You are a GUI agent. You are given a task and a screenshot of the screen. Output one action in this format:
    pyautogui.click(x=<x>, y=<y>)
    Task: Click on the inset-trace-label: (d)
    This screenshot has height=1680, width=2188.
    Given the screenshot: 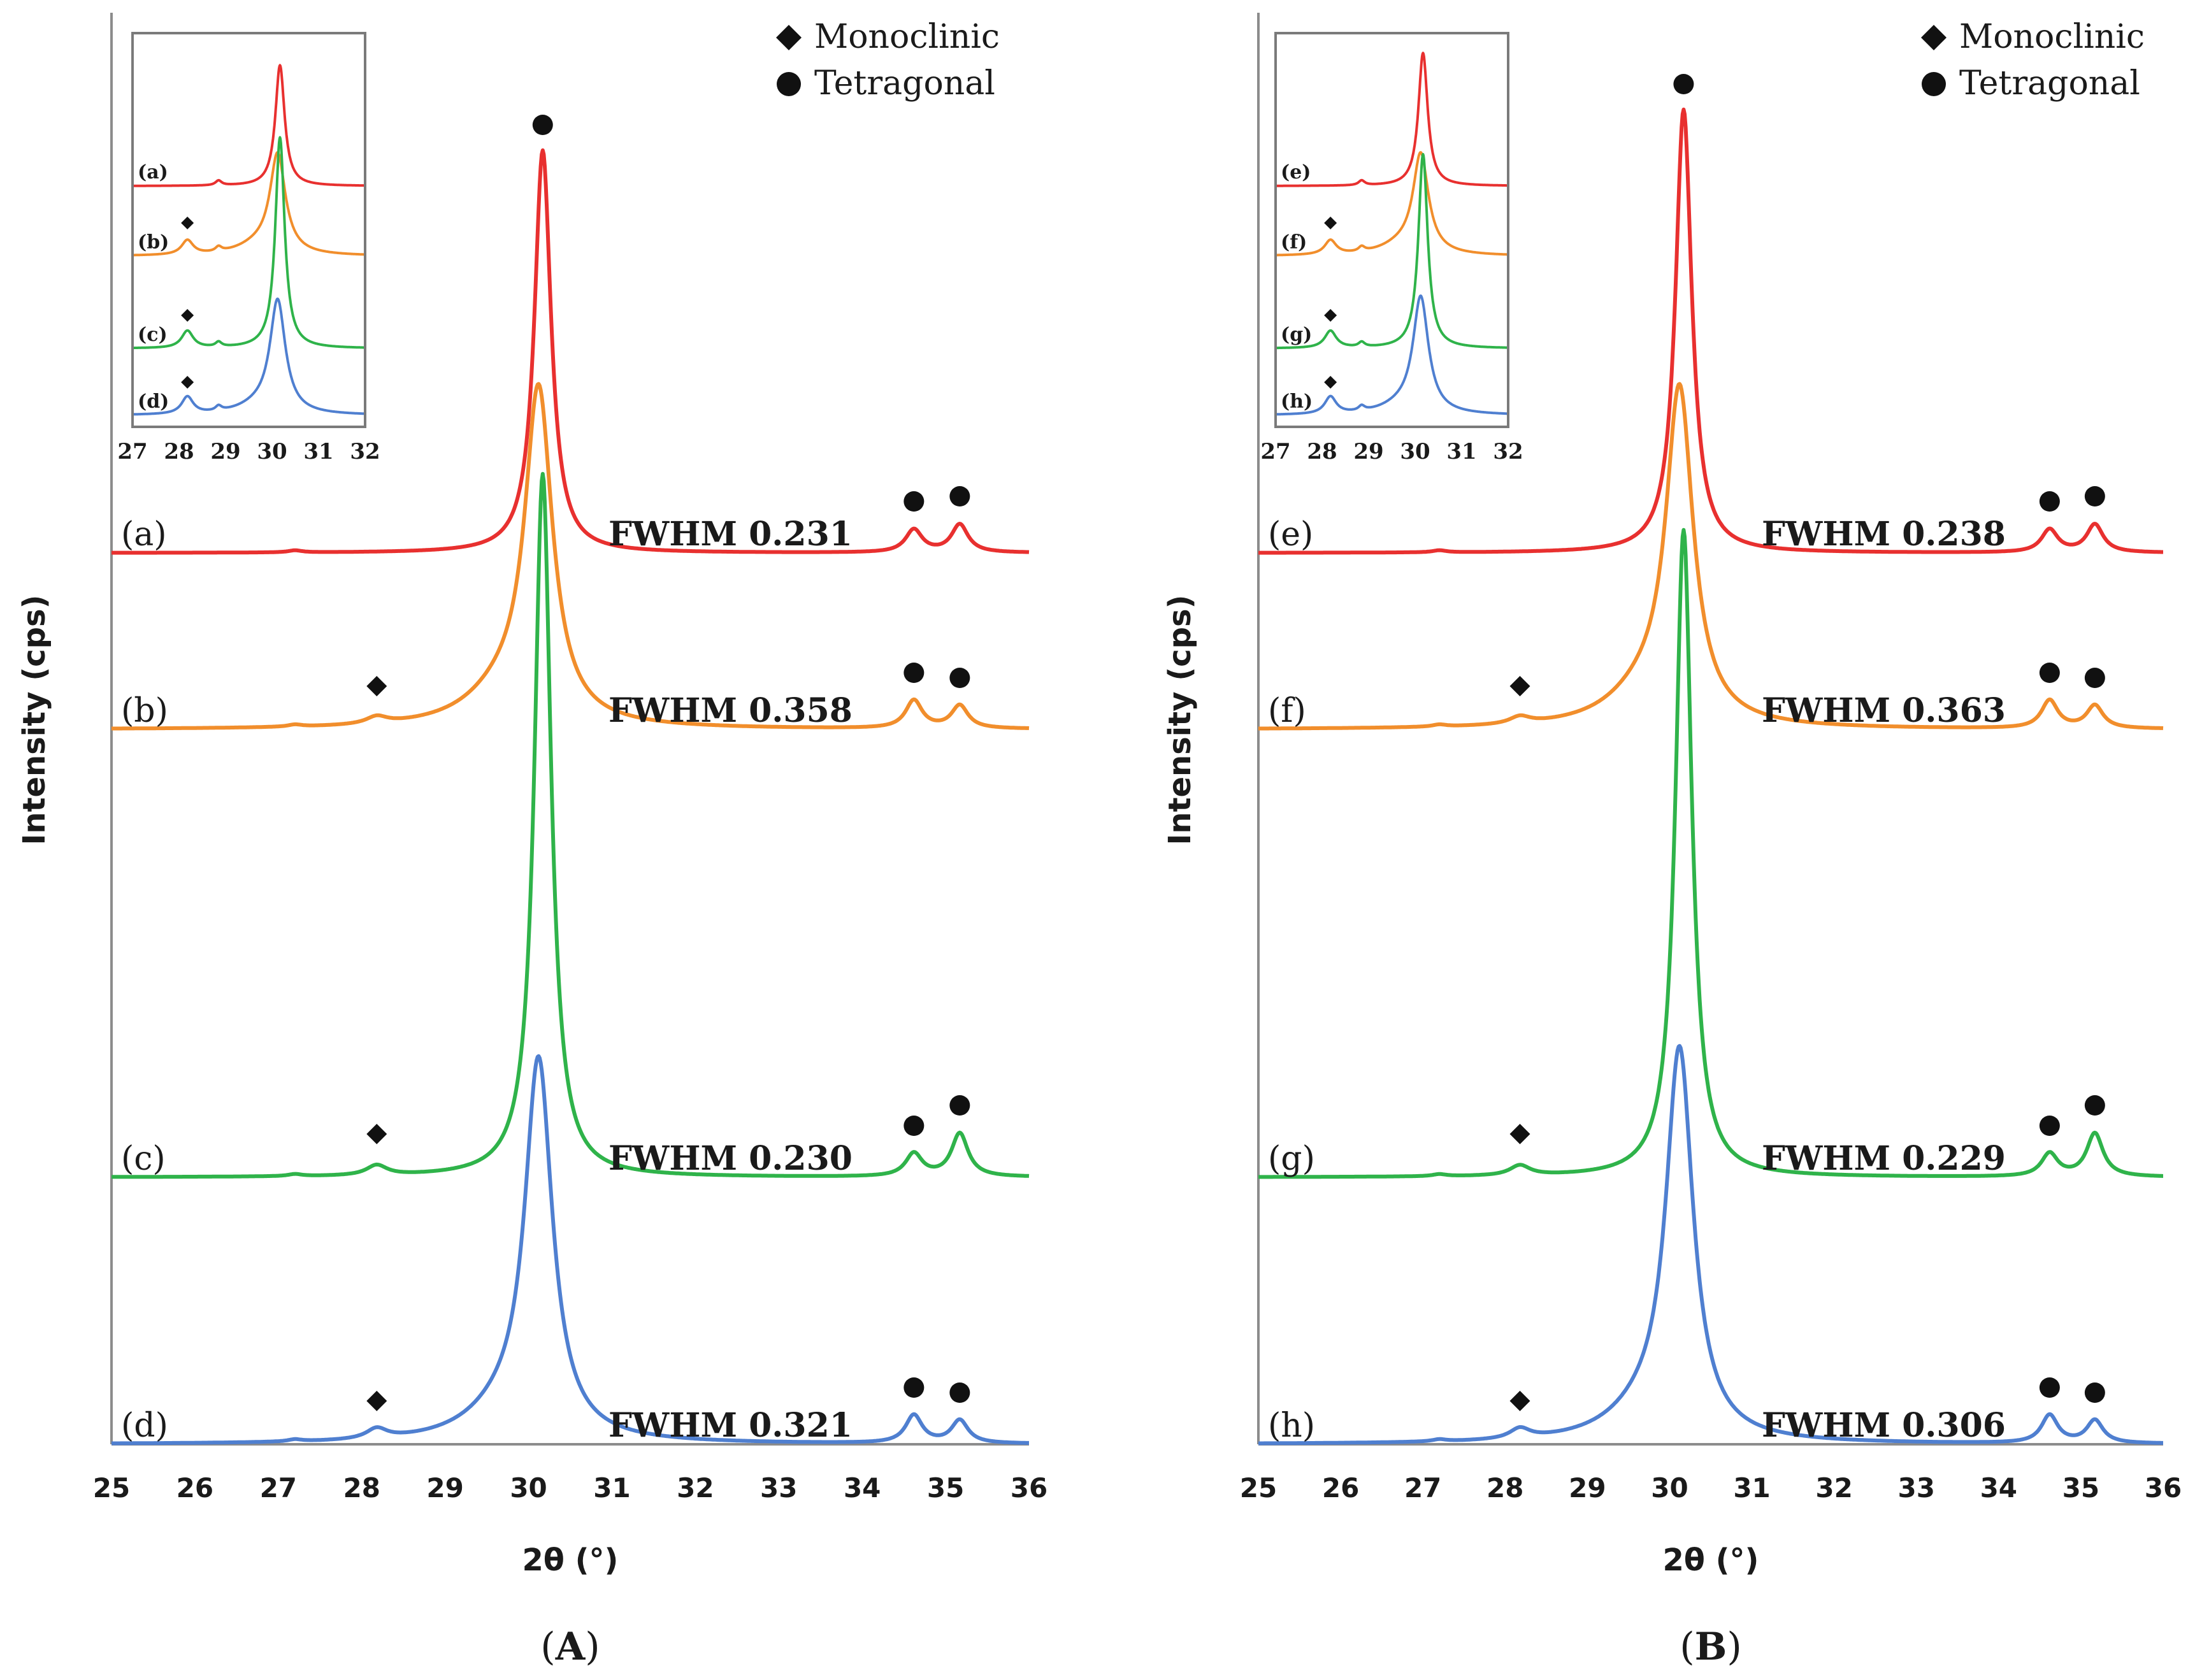 What is the action you would take?
    pyautogui.click(x=153, y=402)
    